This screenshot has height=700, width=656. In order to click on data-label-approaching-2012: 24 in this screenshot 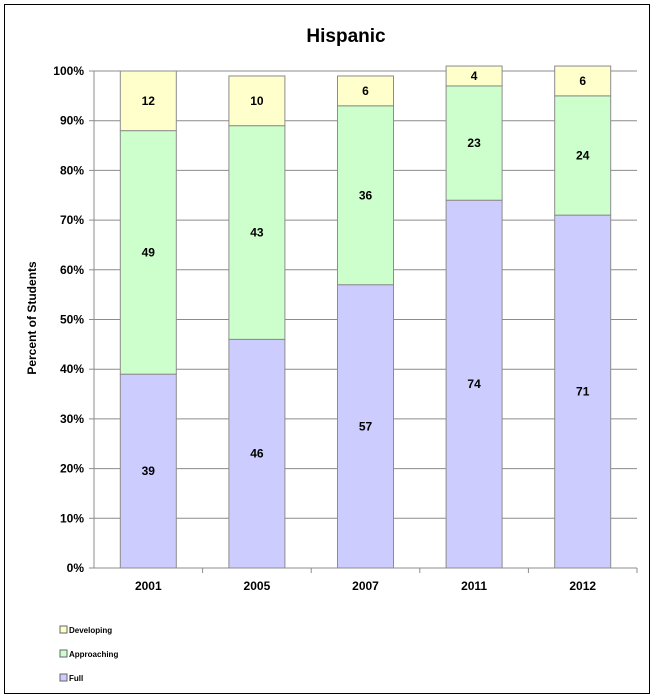, I will do `click(583, 155)`.